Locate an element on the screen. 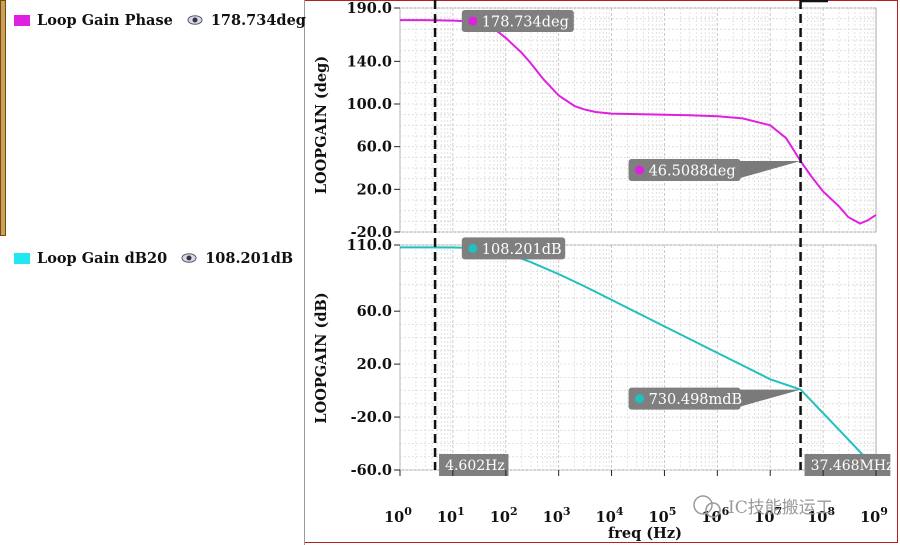  legend-value-gain: 108.201dB is located at coordinates (249, 258).